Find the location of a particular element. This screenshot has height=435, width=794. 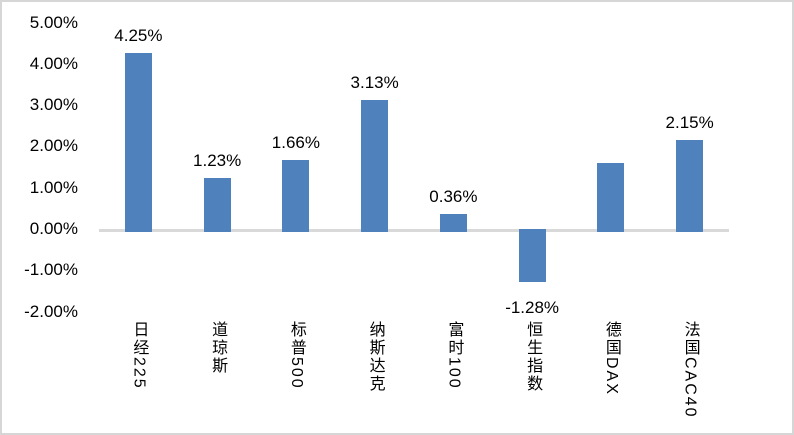

chart-bar-法国CAC40 is located at coordinates (690, 186).